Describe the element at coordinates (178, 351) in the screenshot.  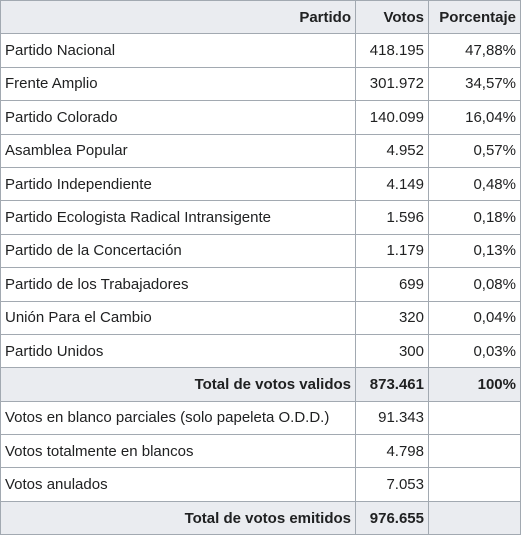
I see `cell: Partido Unidos` at that location.